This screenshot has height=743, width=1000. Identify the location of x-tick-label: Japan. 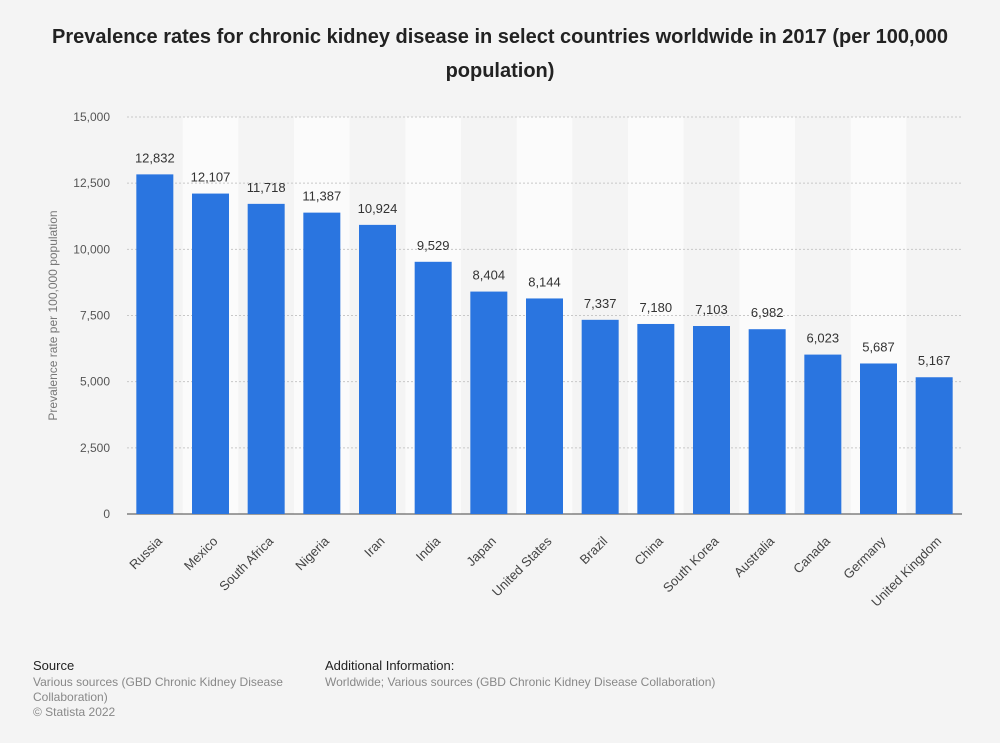
(481, 552).